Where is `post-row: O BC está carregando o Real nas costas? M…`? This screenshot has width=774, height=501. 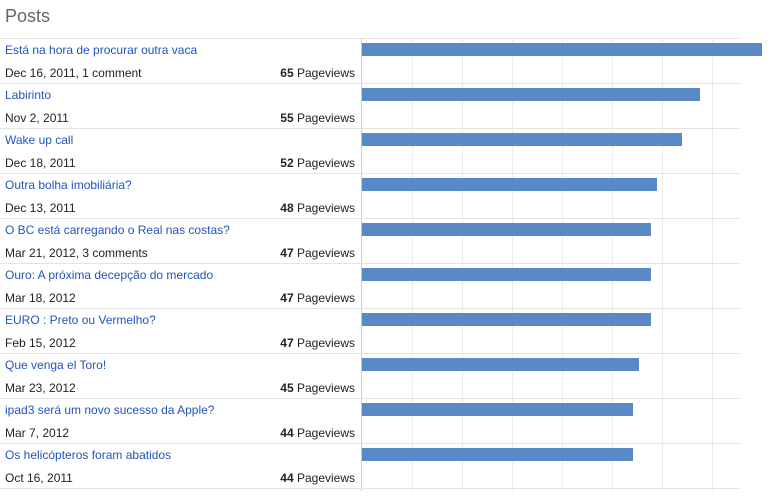
post-row: O BC está carregando o Real nas costas? M… is located at coordinates (387, 241).